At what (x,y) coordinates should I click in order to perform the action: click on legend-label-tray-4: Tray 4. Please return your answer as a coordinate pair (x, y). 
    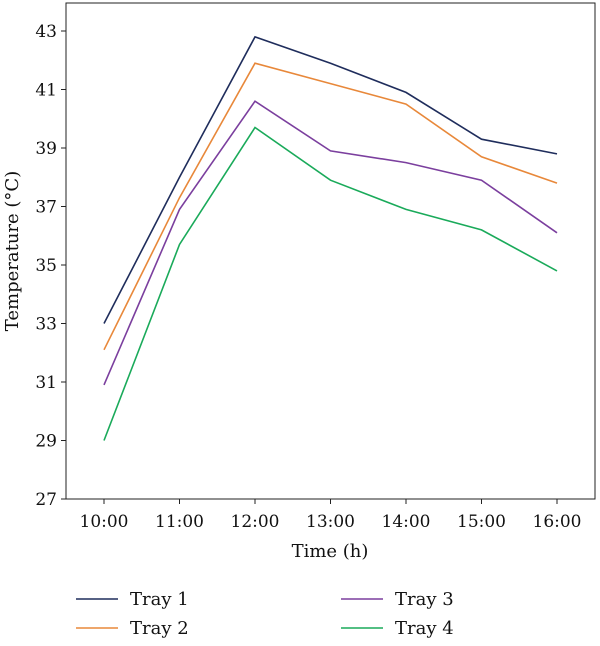
    Looking at the image, I should click on (424, 628).